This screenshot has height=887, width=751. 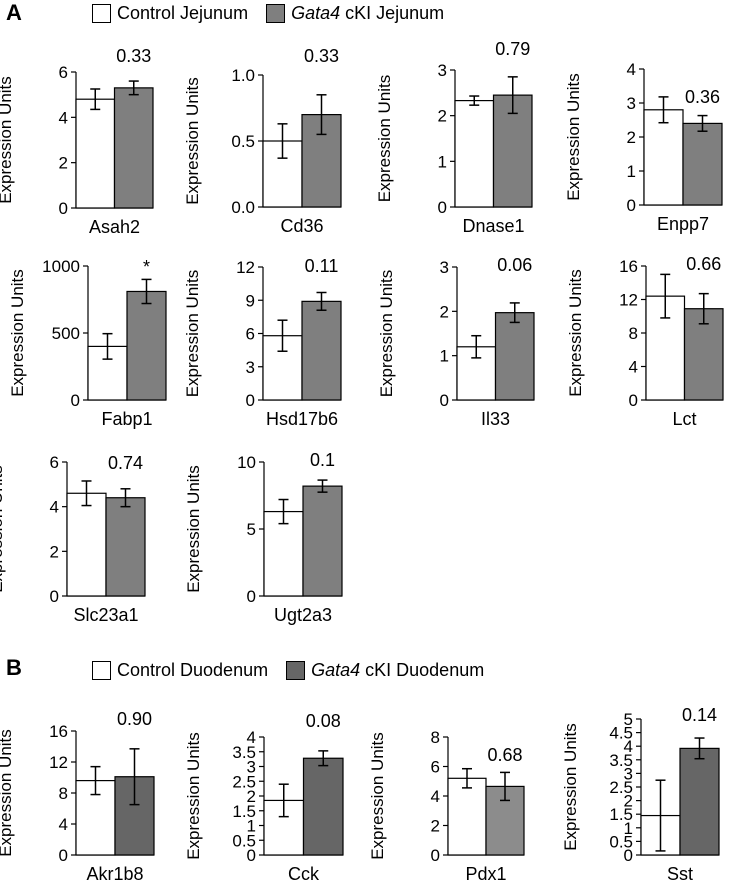 I want to click on legend-label-cki: Gata4 cKI Duodenum, so click(x=397, y=670).